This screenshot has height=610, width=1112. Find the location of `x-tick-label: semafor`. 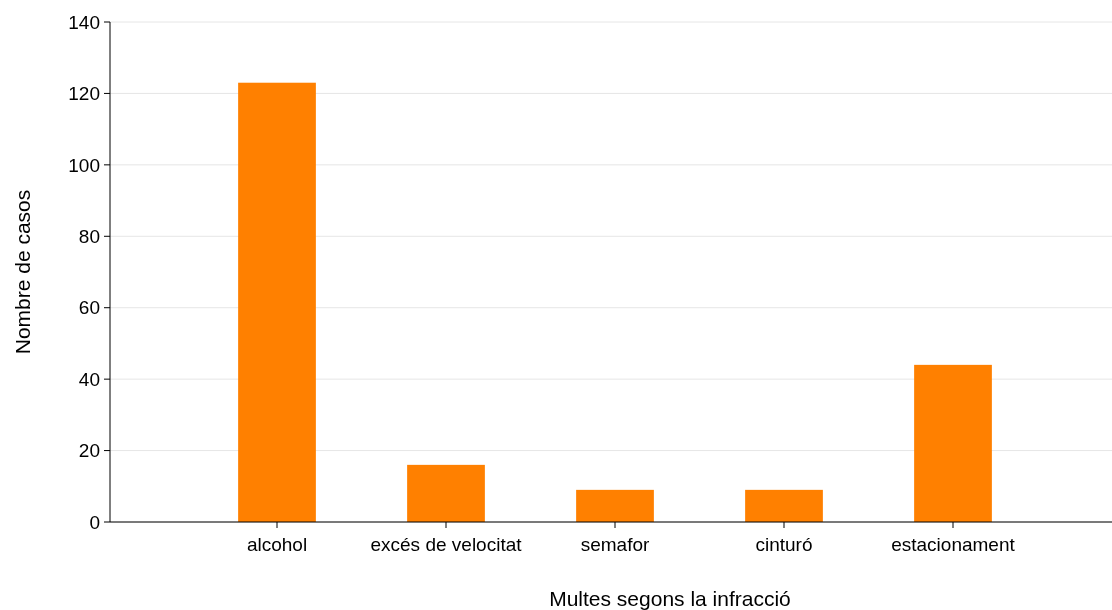

x-tick-label: semafor is located at coordinates (615, 544).